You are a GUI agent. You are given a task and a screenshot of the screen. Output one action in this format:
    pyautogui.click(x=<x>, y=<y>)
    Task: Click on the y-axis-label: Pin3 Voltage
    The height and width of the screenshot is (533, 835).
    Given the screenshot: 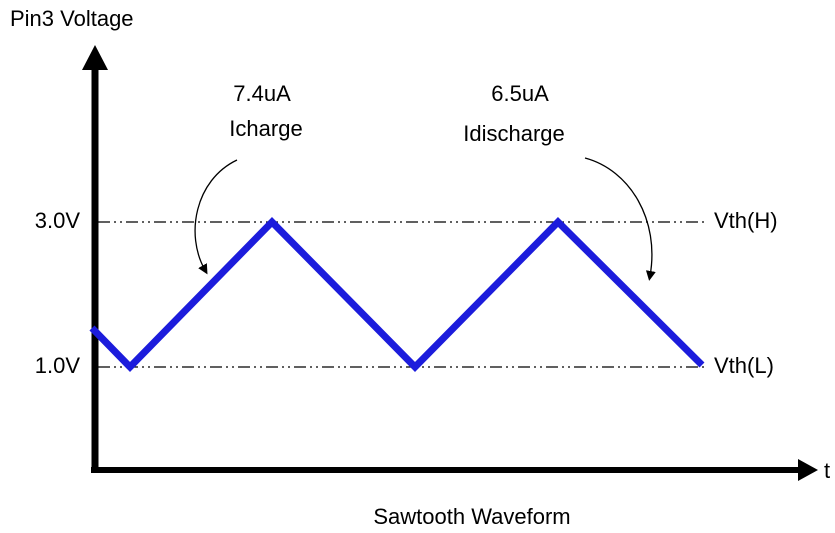 What is the action you would take?
    pyautogui.click(x=72, y=18)
    